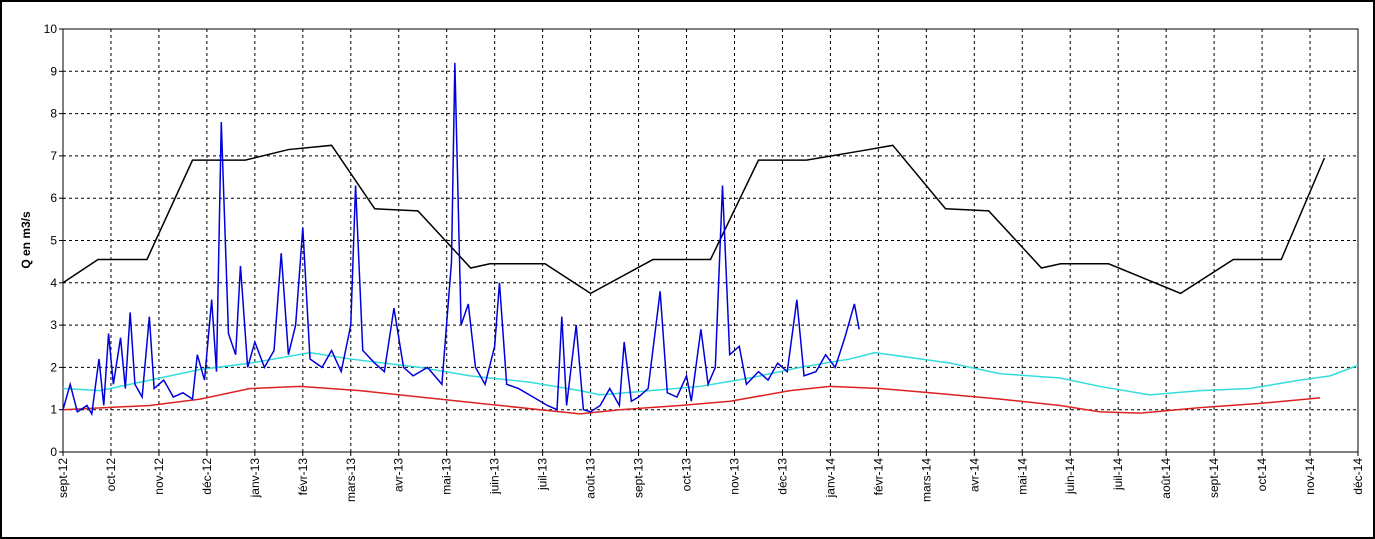 This screenshot has height=539, width=1375. Describe the element at coordinates (1022, 476) in the screenshot. I see `x-tick-label: mai-14` at that location.